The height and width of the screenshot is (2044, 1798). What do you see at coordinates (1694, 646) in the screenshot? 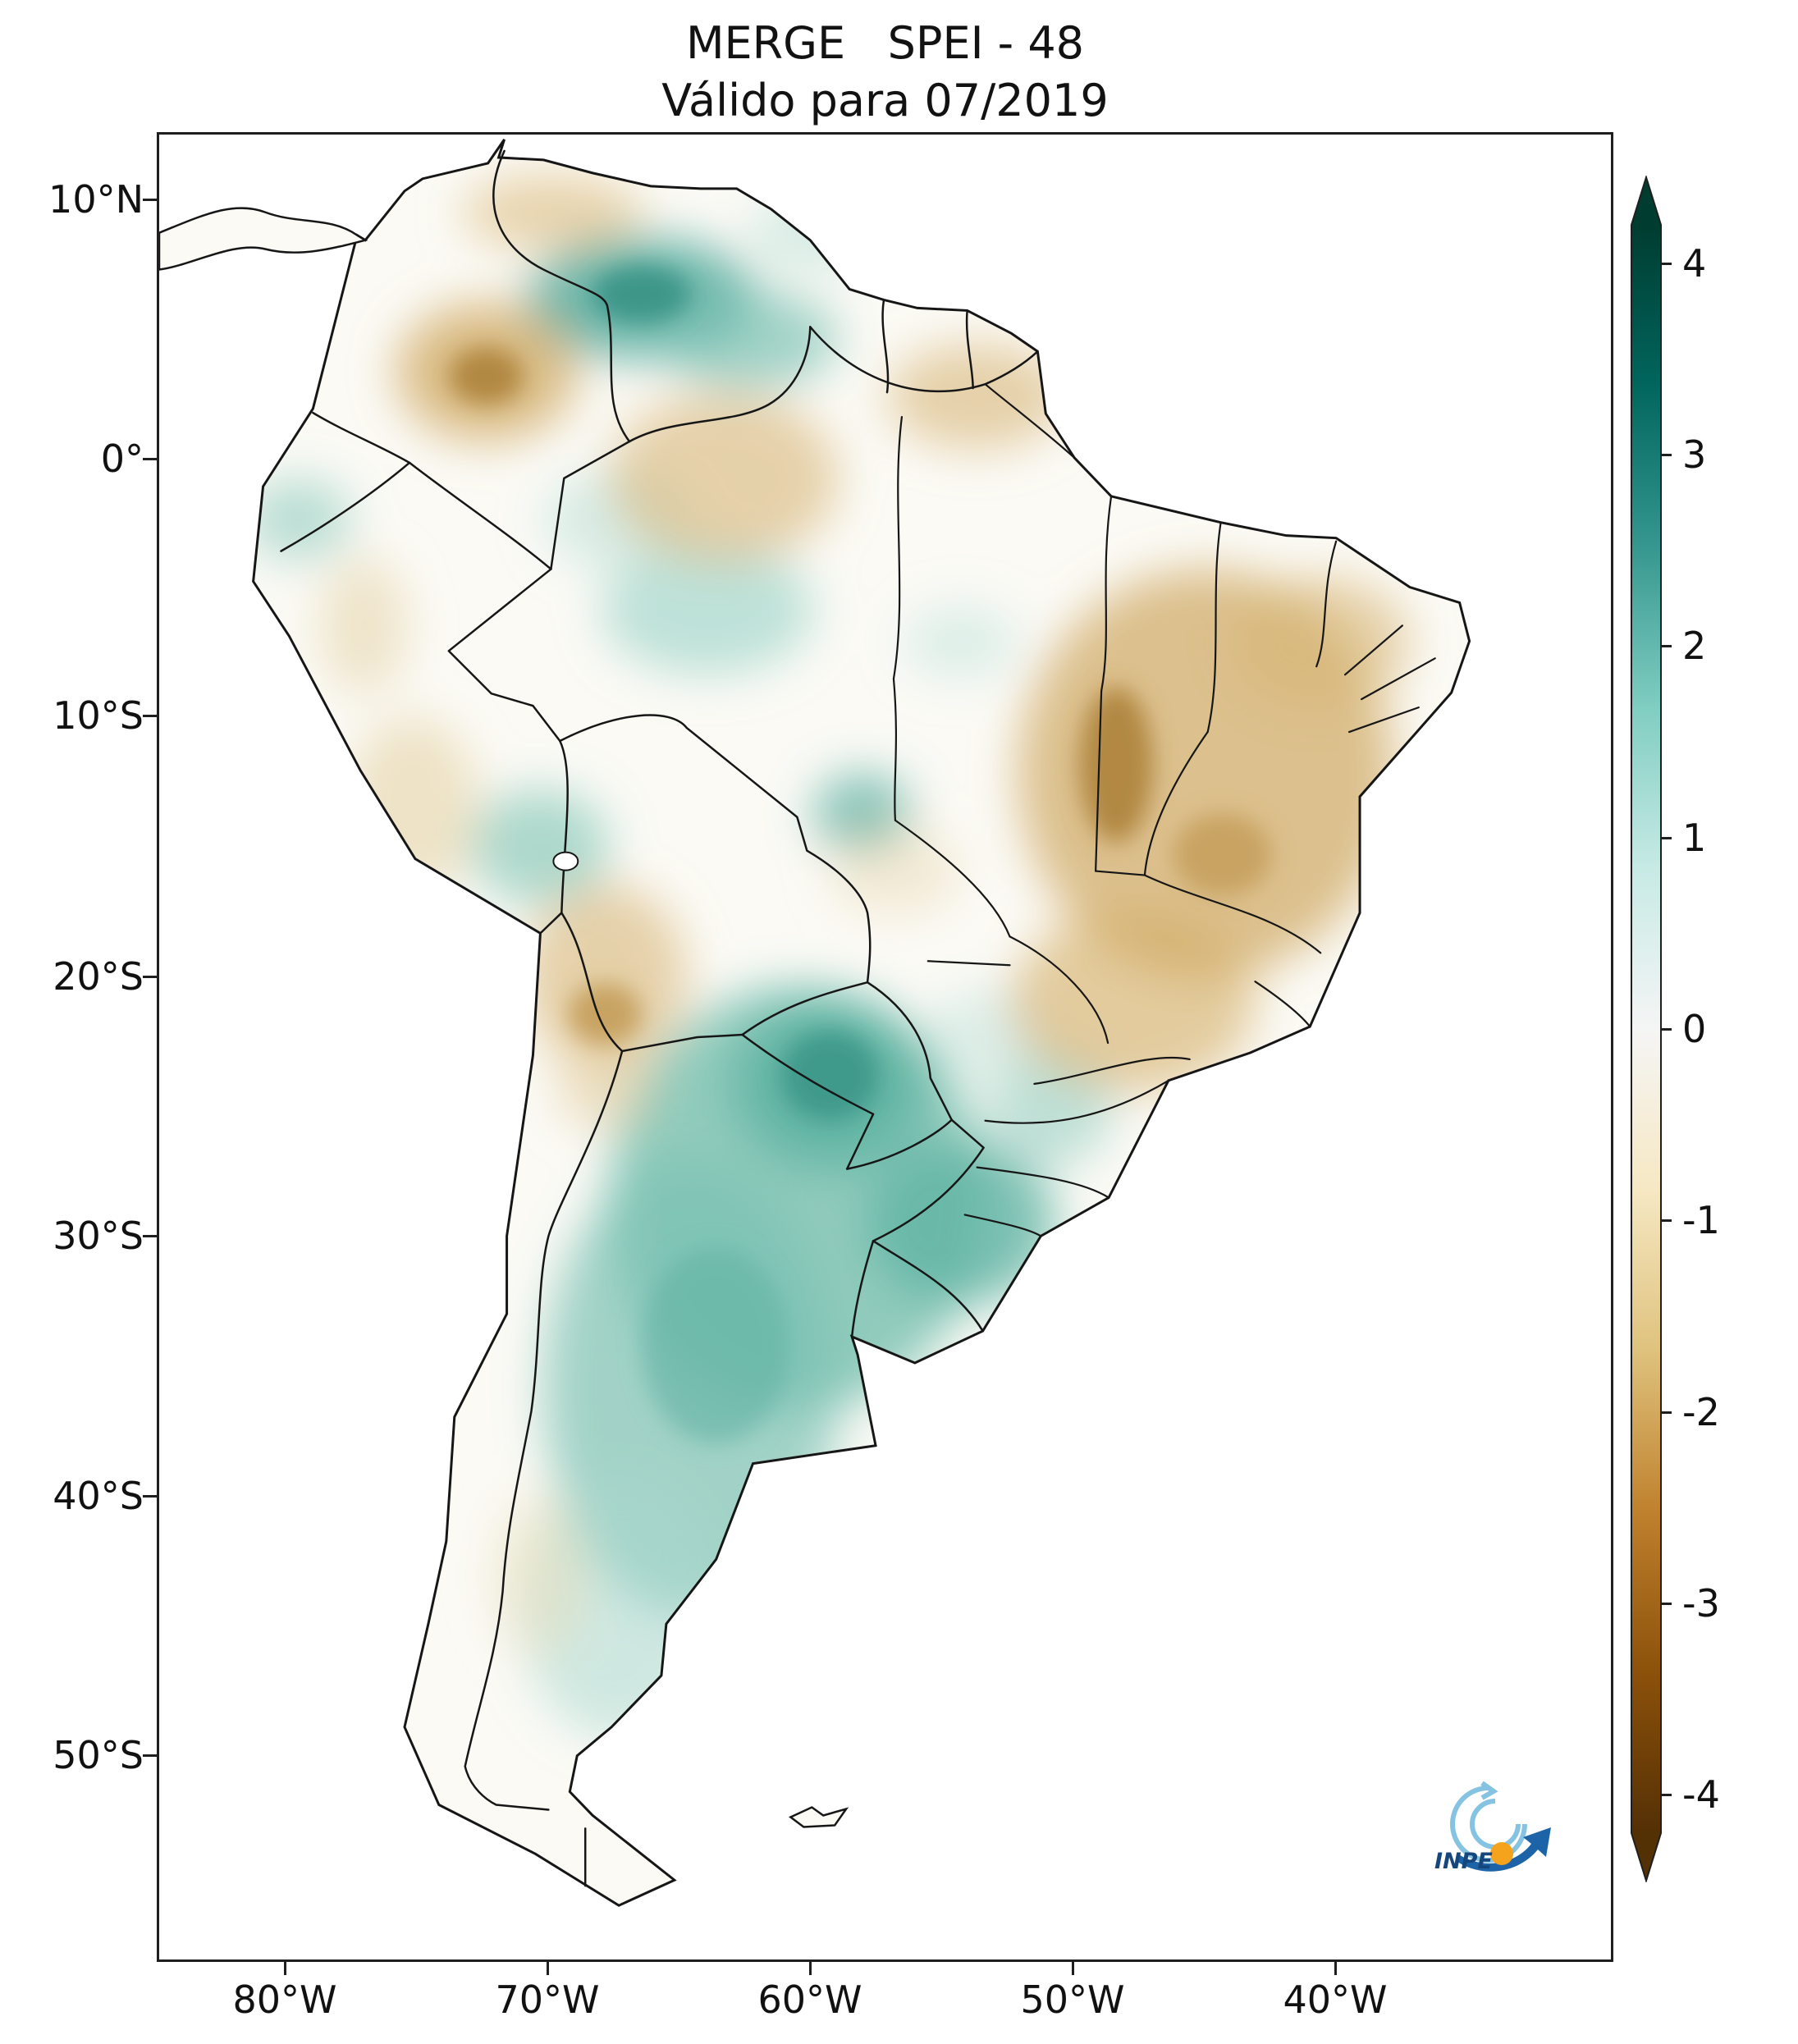
I see `colorbar-tick-label: 2` at bounding box center [1694, 646].